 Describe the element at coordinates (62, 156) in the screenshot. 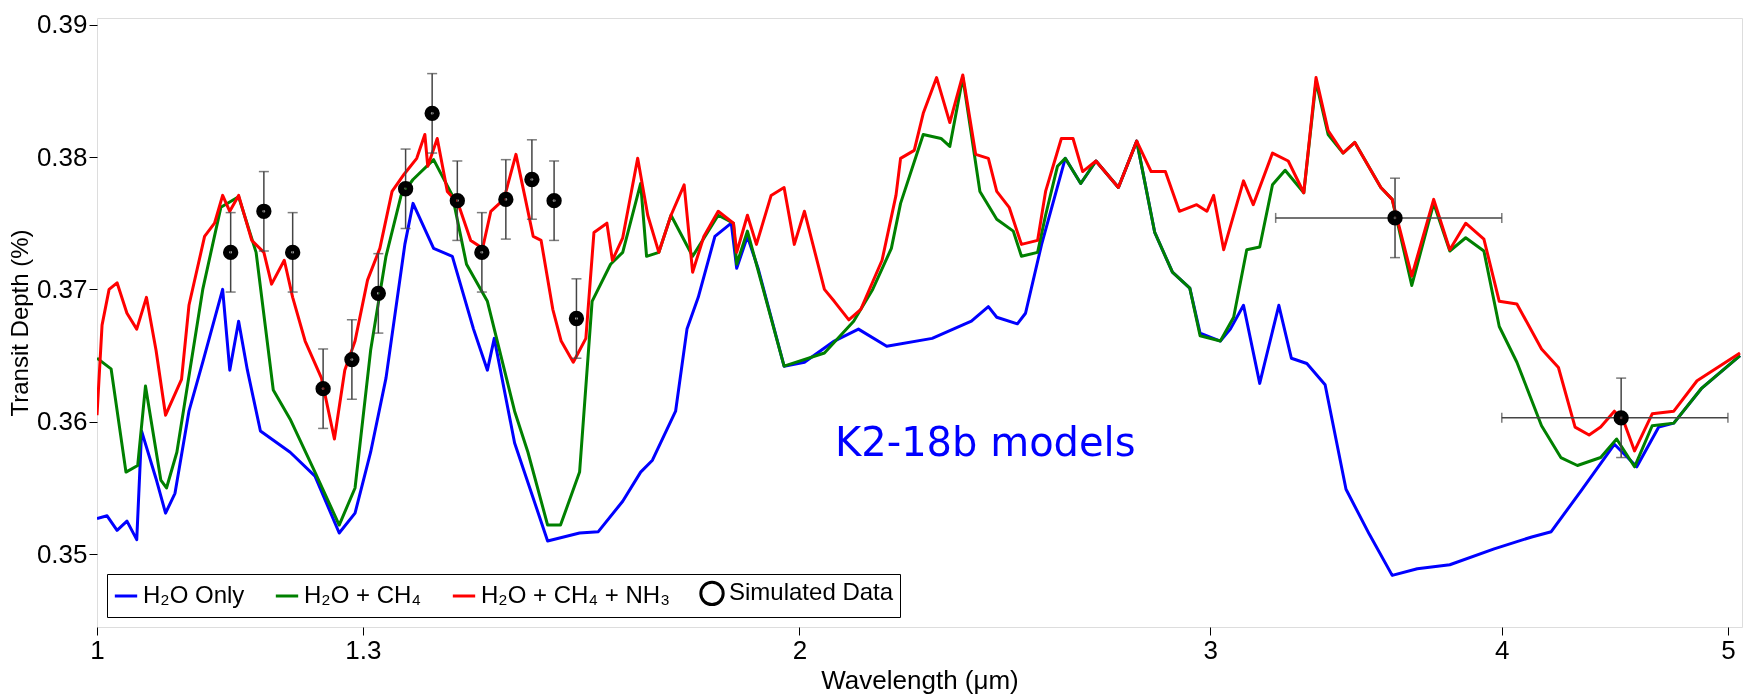

I see `y-tick-label: 0.38` at that location.